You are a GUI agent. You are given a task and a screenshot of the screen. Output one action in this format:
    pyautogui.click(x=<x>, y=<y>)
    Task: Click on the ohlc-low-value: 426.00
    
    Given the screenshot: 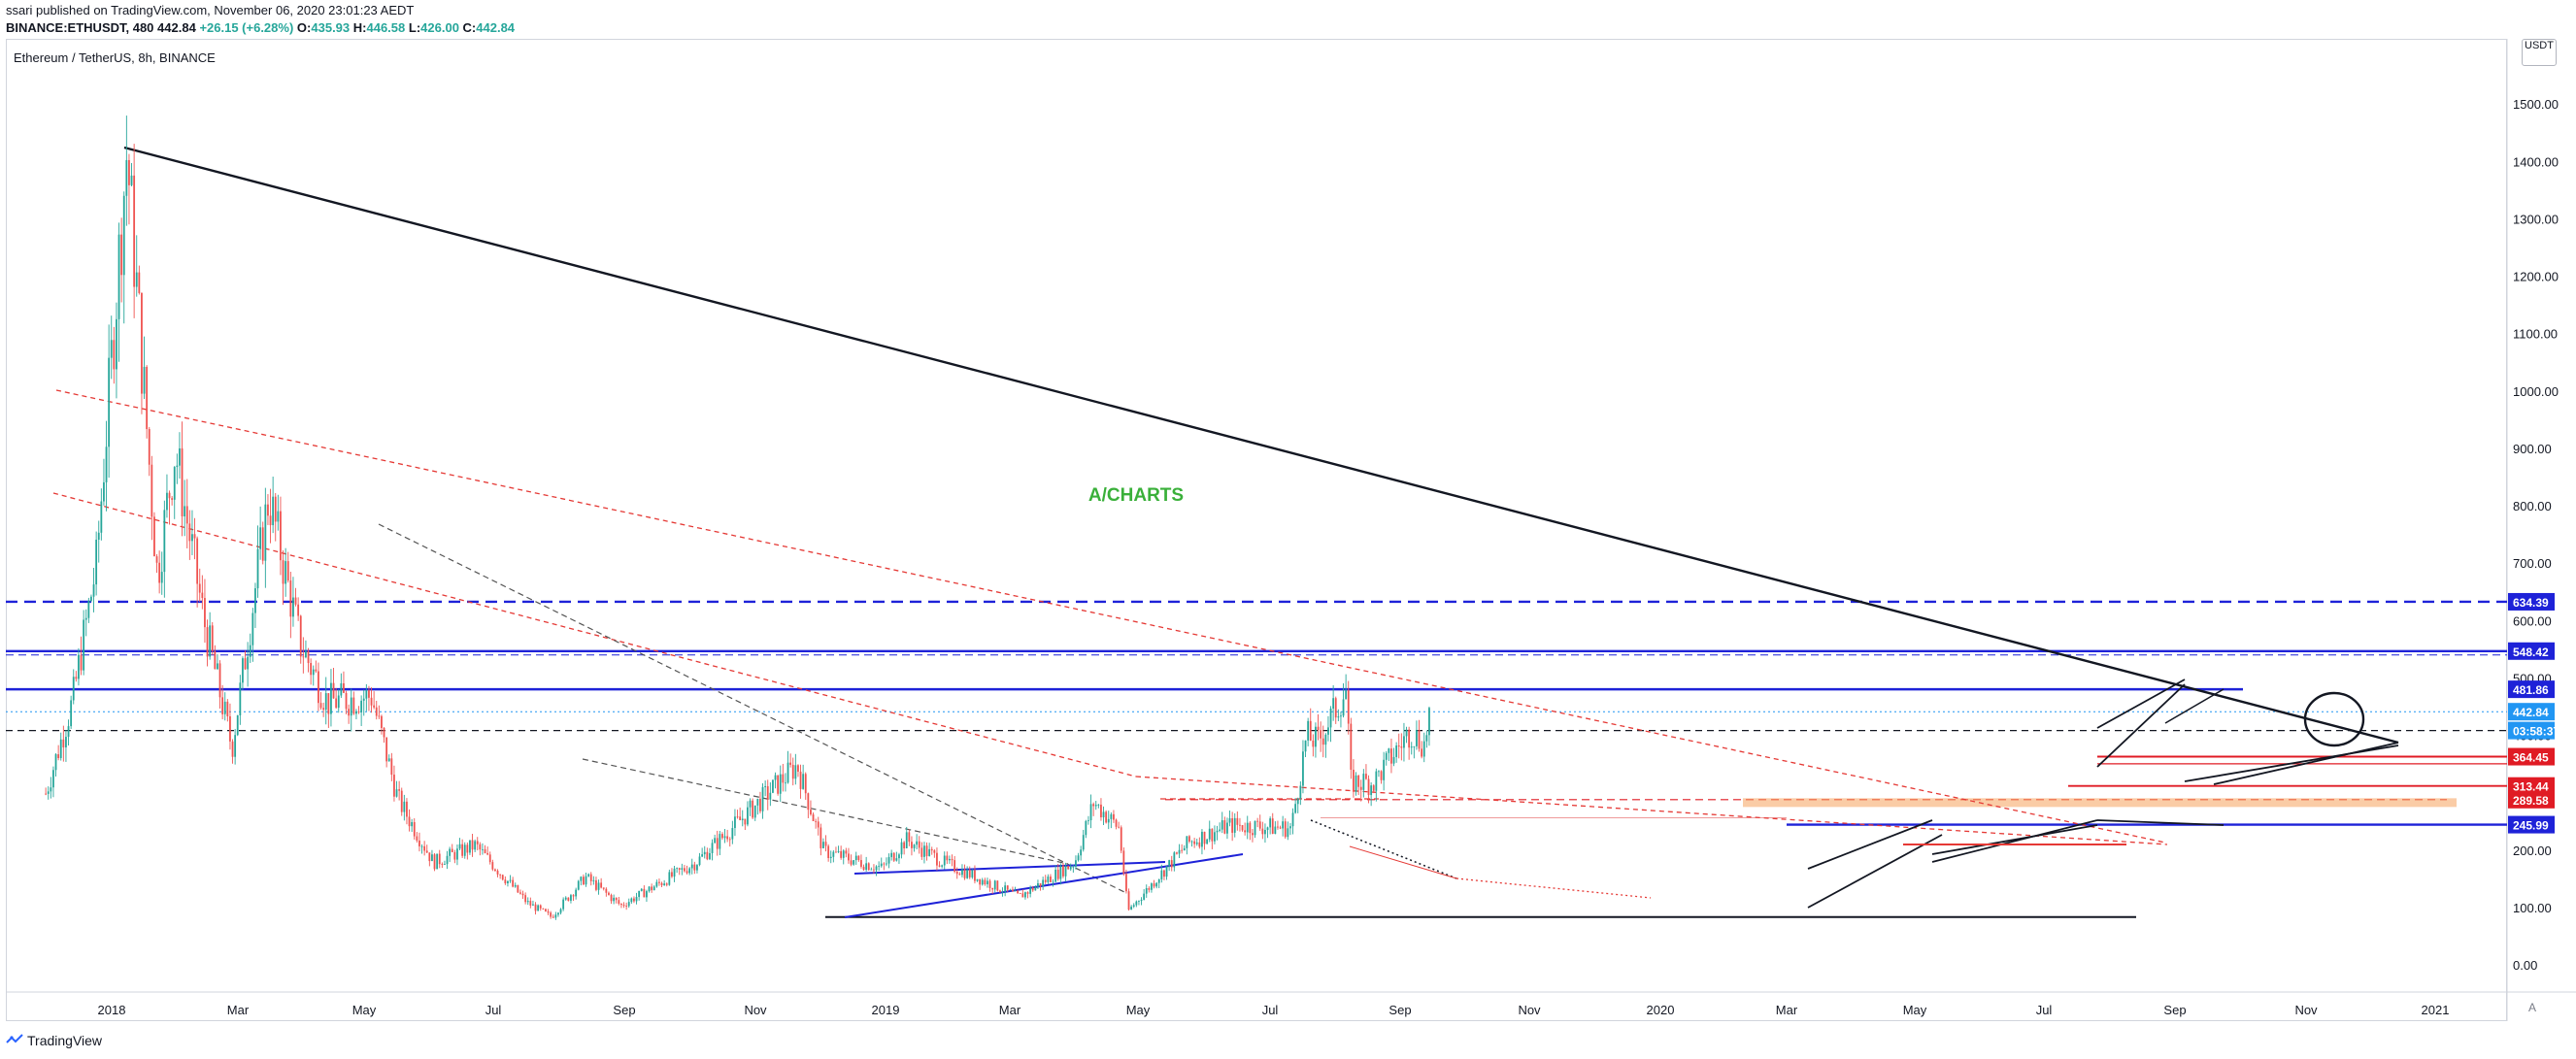 What is the action you would take?
    pyautogui.click(x=440, y=27)
    